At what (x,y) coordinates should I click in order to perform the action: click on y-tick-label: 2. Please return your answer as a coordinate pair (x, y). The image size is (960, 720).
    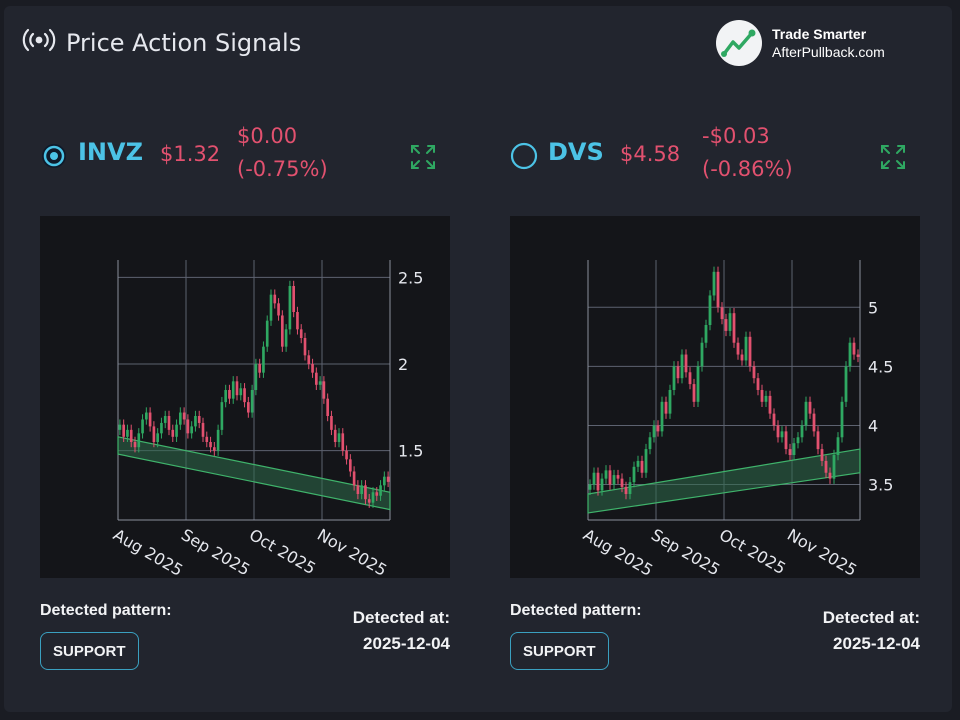
    Looking at the image, I should click on (403, 364).